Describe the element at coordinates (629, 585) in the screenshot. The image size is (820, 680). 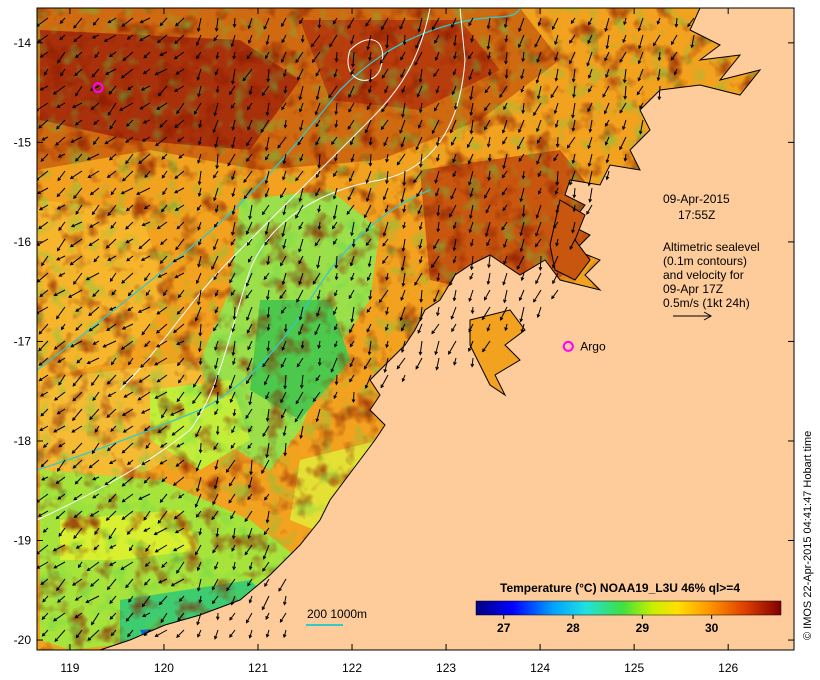
I see `colorbar-title-bg` at that location.